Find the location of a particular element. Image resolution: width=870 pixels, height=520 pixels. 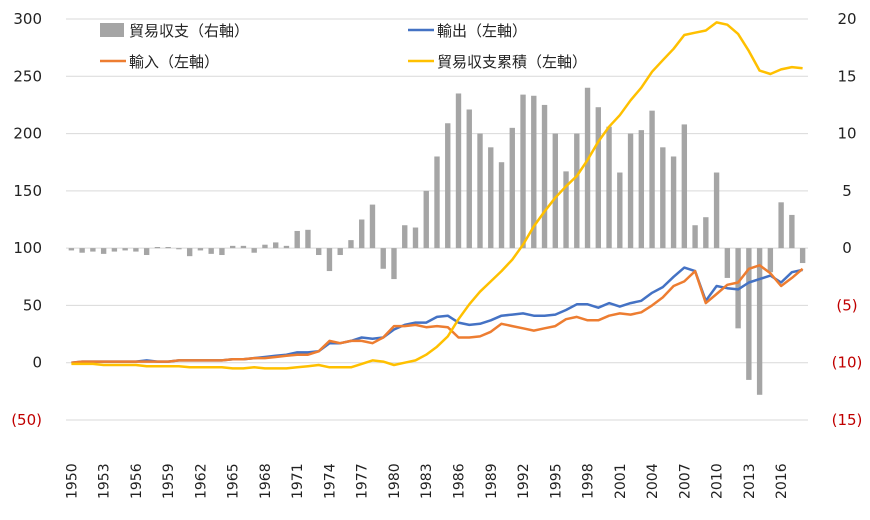

left-axis-tick-label: 0 is located at coordinates (37, 363).